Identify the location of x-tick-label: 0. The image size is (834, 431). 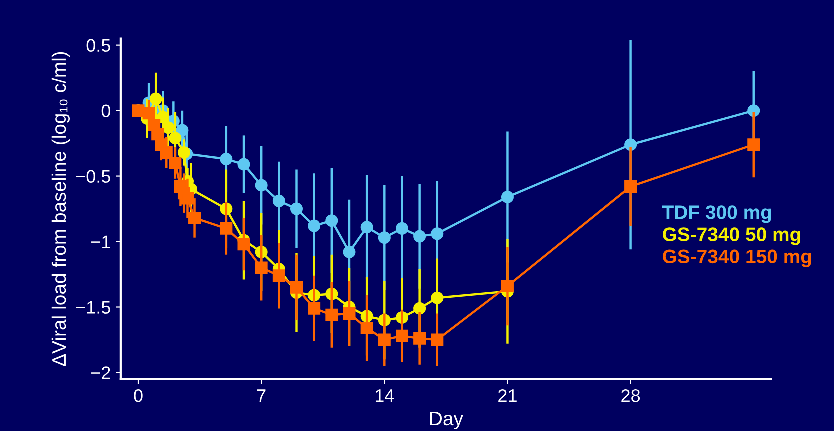
(138, 395).